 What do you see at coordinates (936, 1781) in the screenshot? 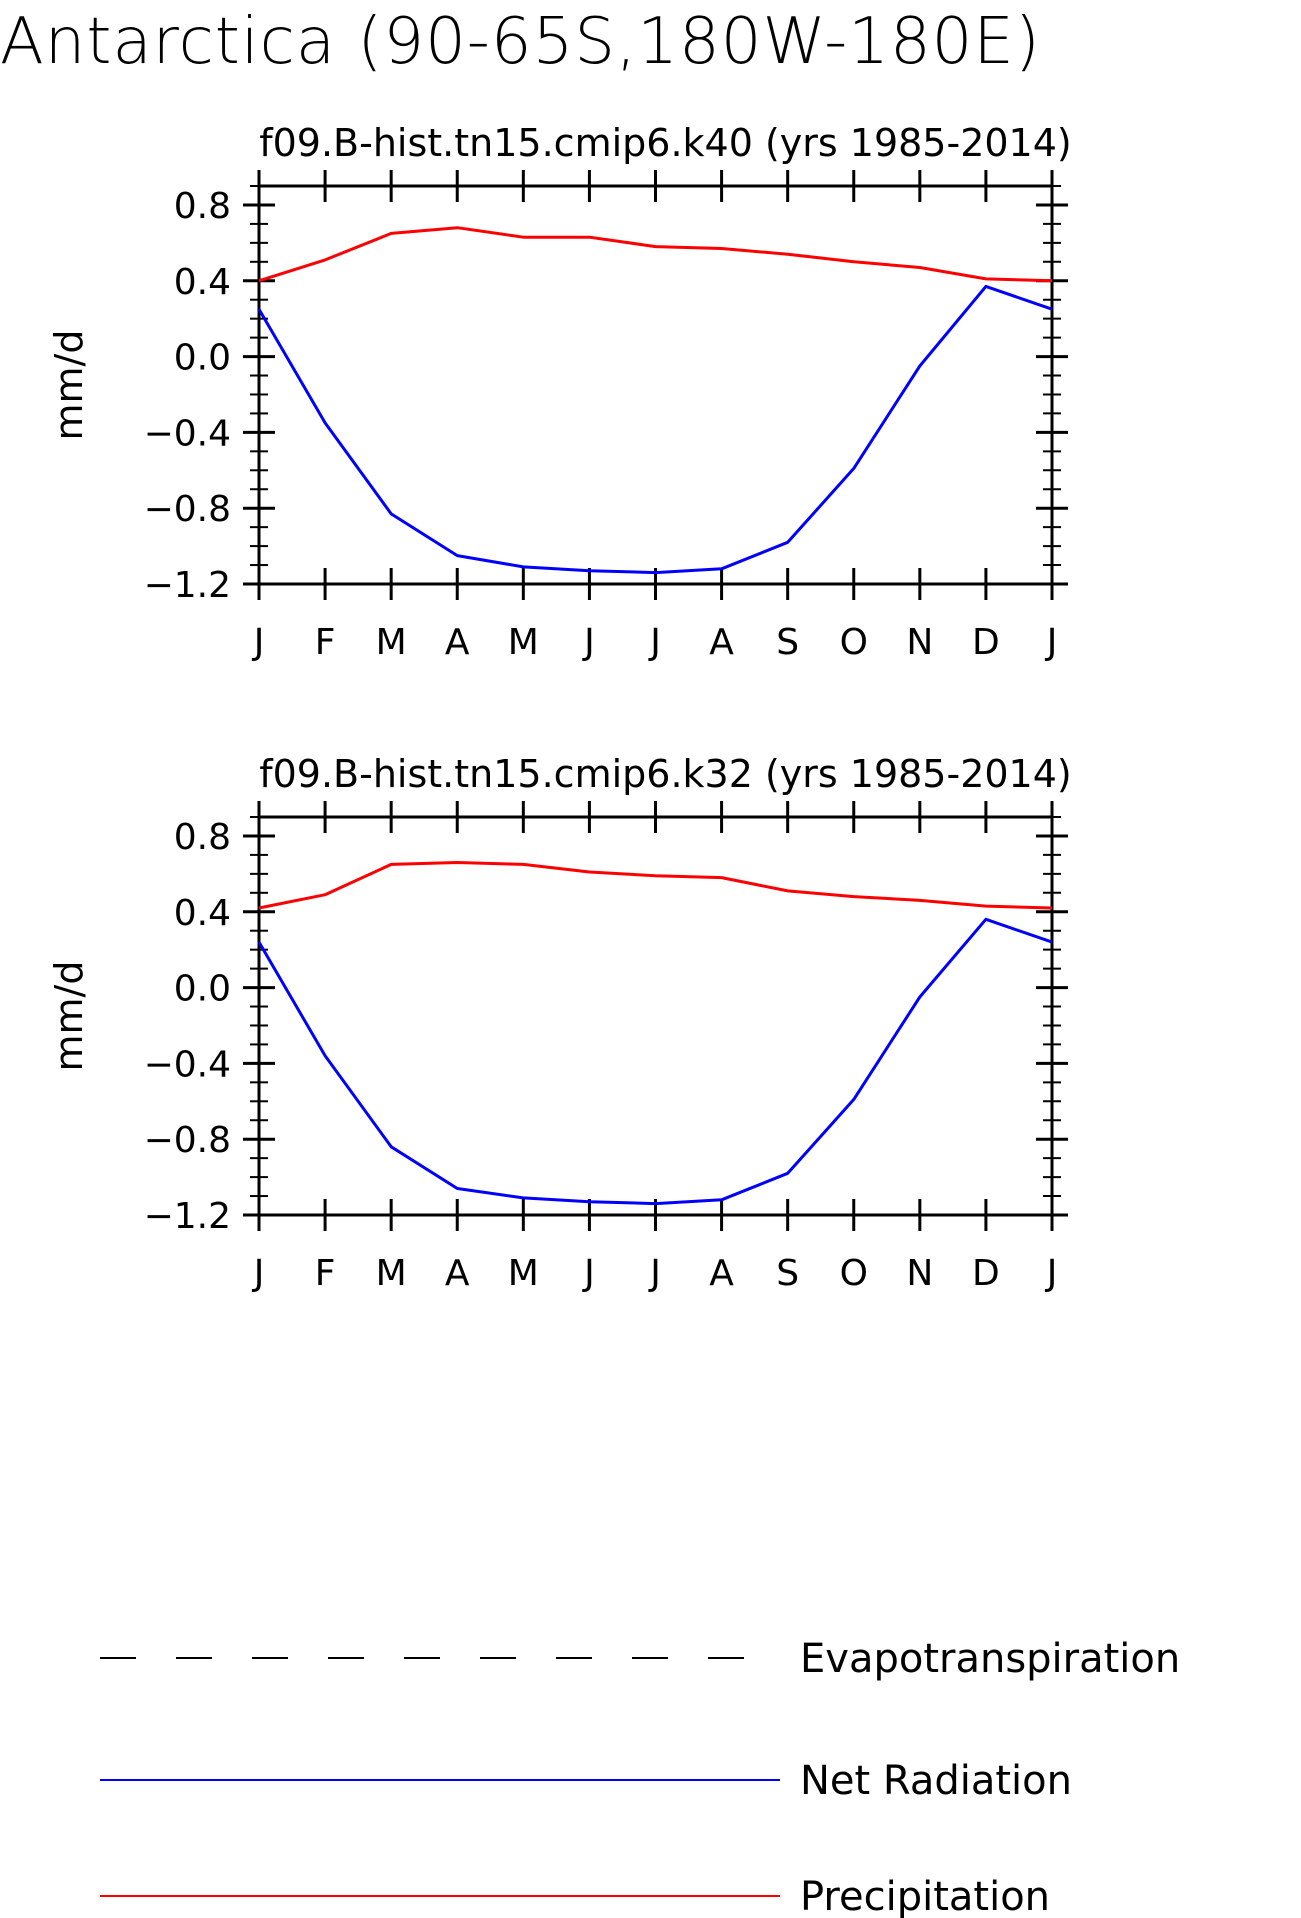
I see `legend-label-net-radiation: Net Radiation` at bounding box center [936, 1781].